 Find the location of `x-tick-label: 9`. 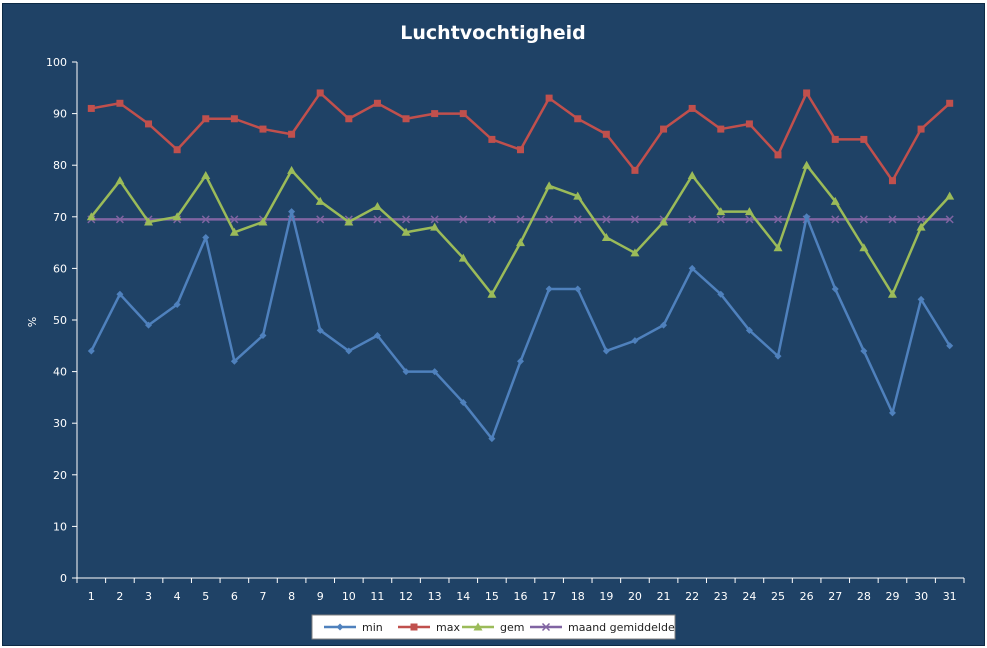

x-tick-label: 9 is located at coordinates (320, 596).